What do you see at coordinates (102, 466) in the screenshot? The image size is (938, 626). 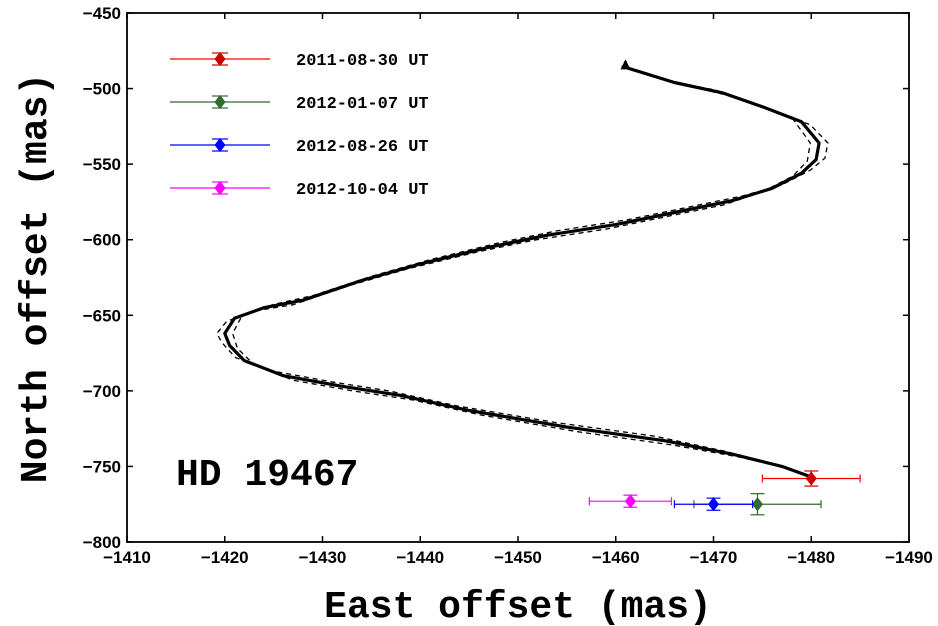 I see `y-tick-label: −750` at bounding box center [102, 466].